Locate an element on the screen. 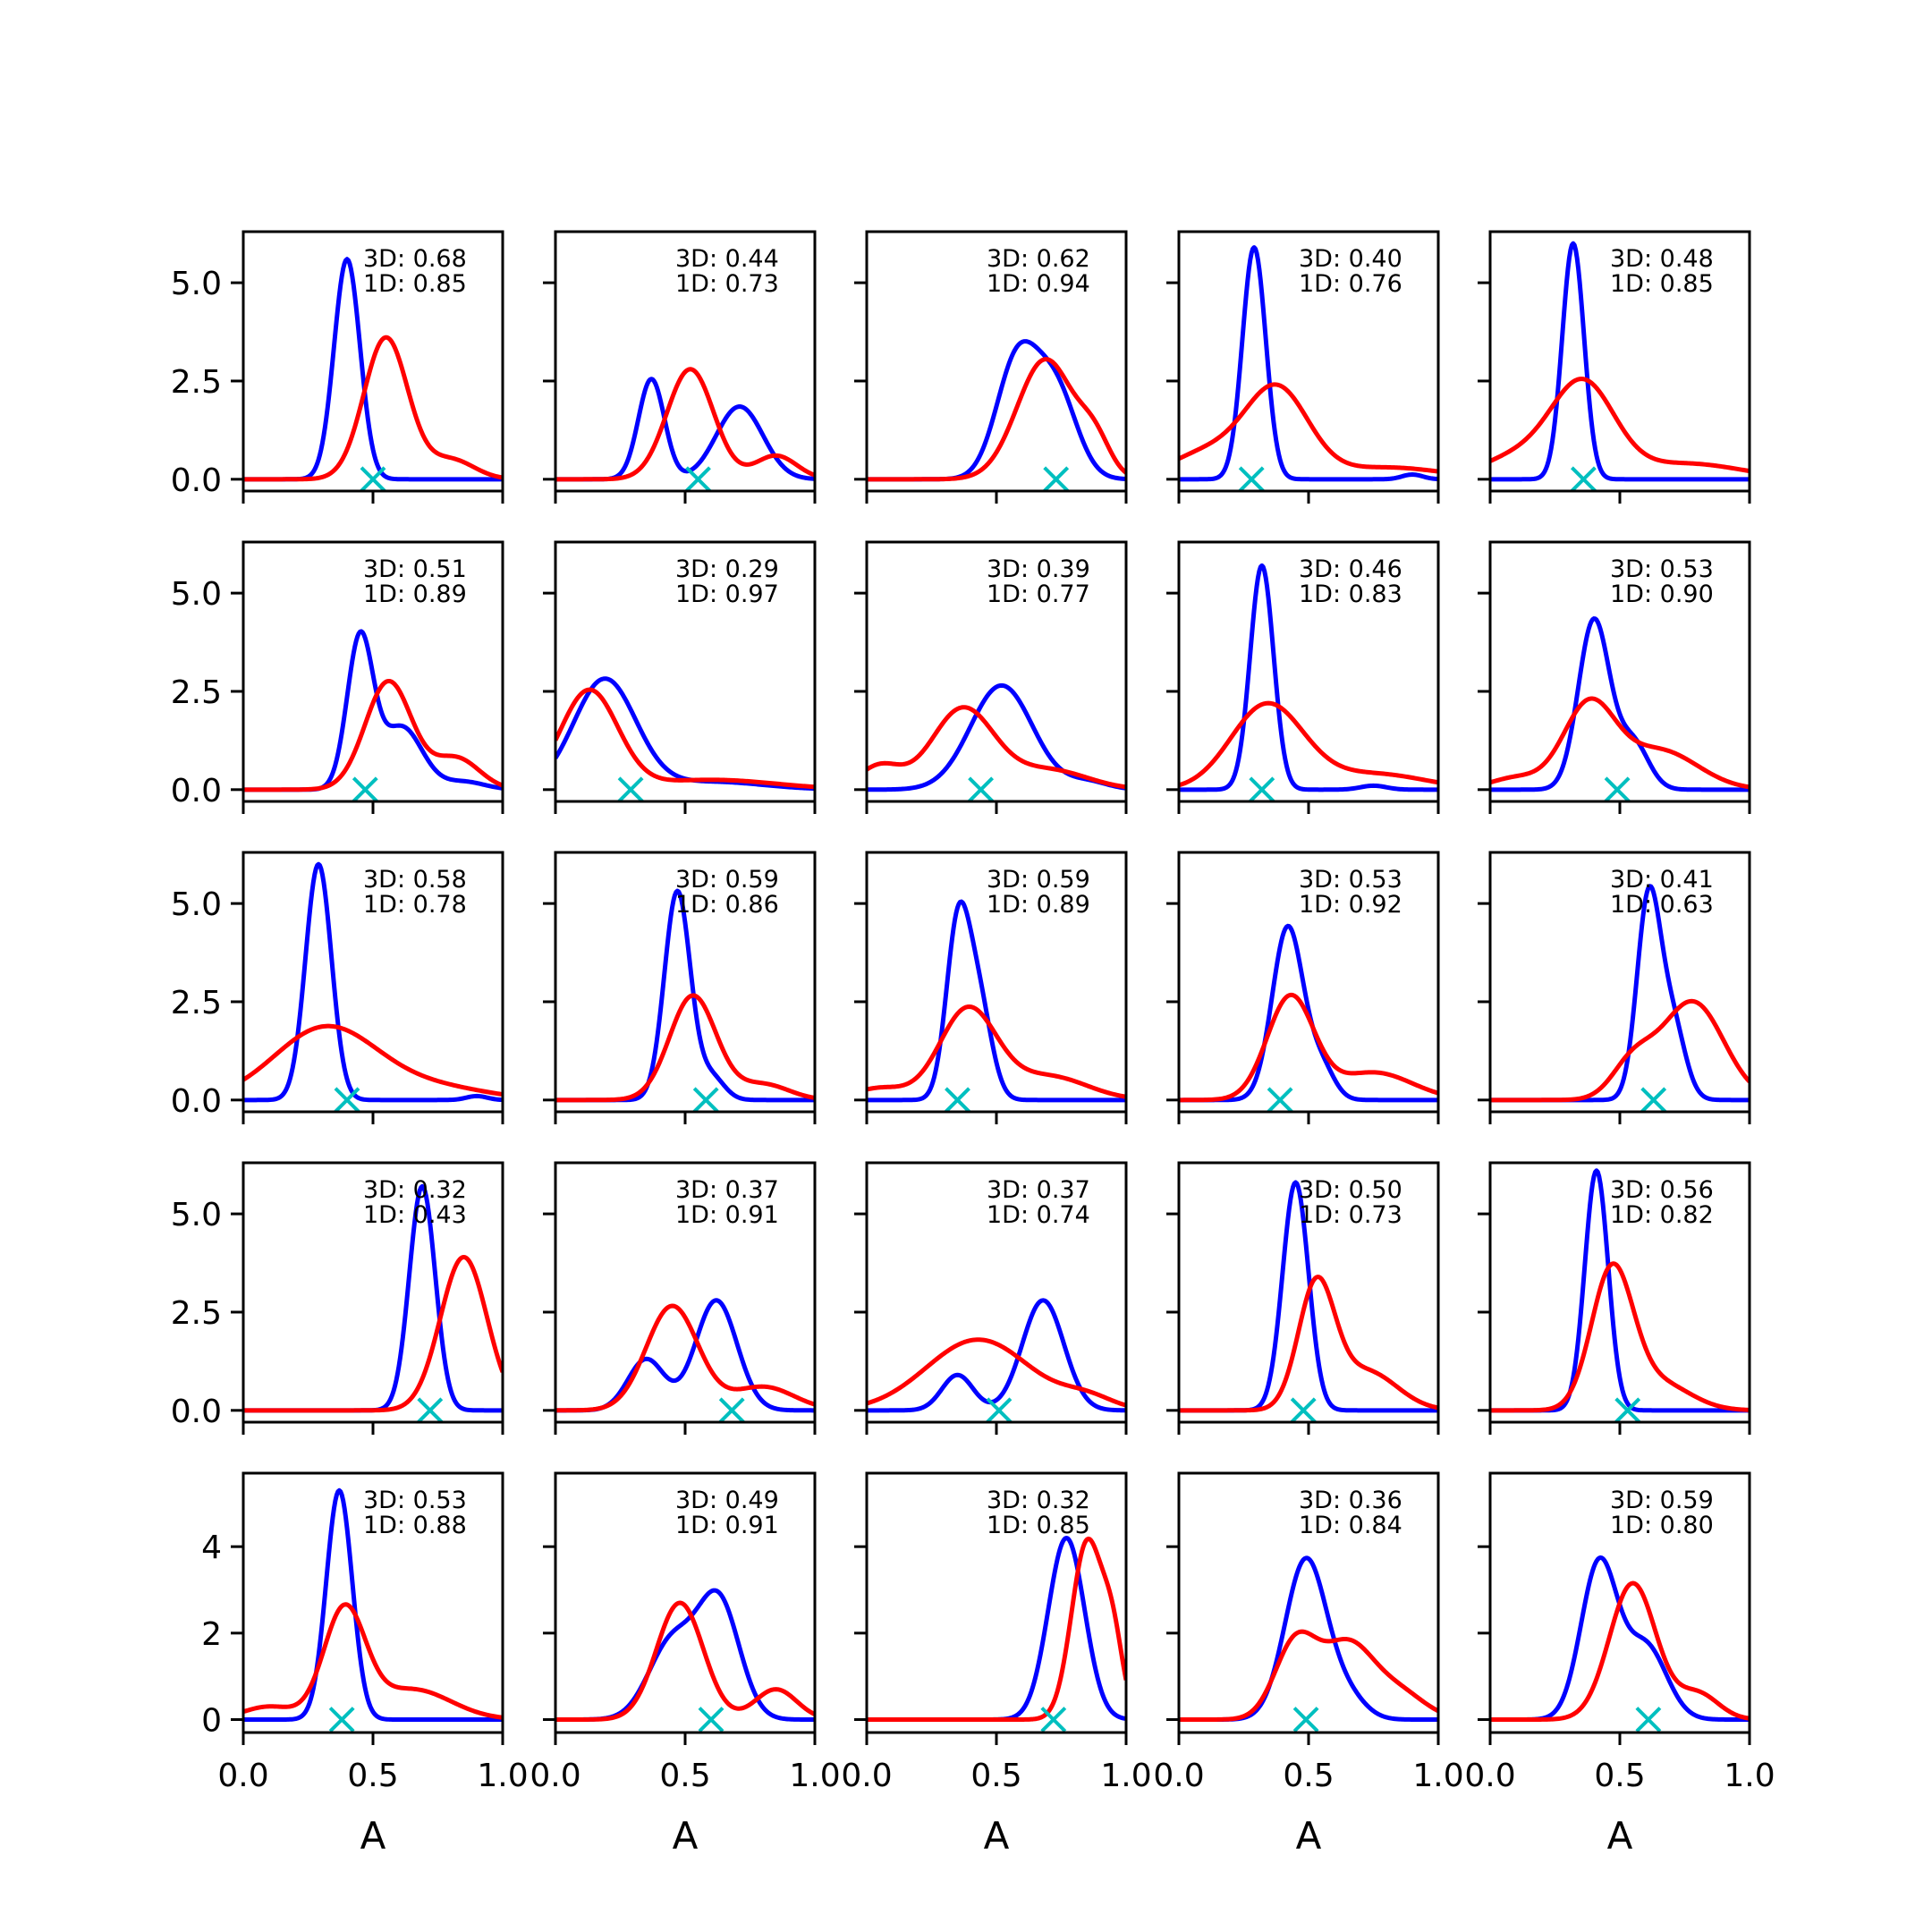 This screenshot has height=1932, width=1932. y-tick-label: 4 is located at coordinates (211, 1548).